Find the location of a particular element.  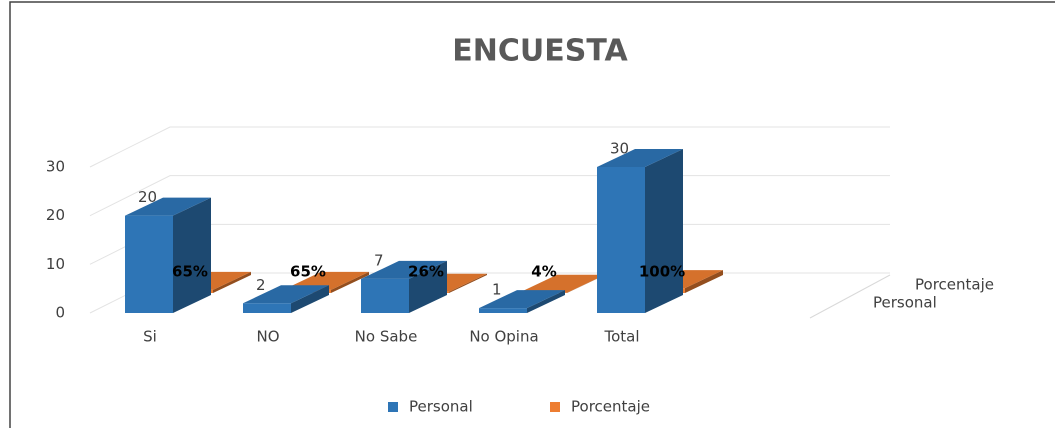

x-tick-label: Si is located at coordinates (150, 337).